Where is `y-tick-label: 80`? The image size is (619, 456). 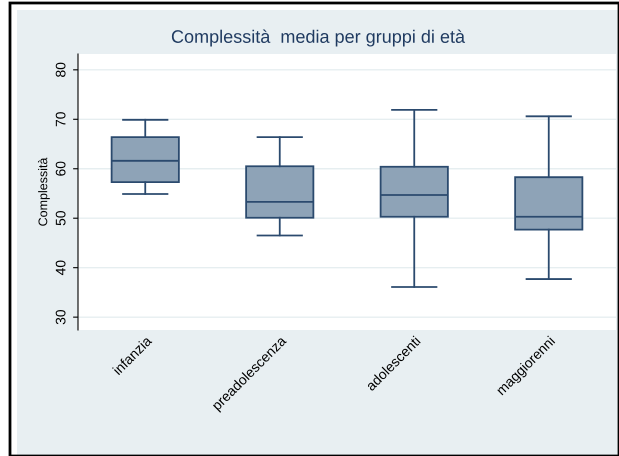
y-tick-label: 80 is located at coordinates (61, 69).